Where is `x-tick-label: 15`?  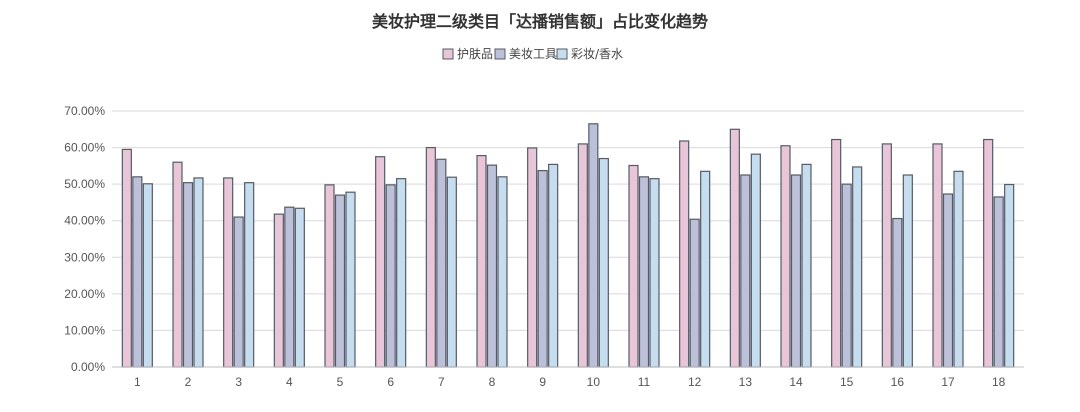 x-tick-label: 15 is located at coordinates (847, 382).